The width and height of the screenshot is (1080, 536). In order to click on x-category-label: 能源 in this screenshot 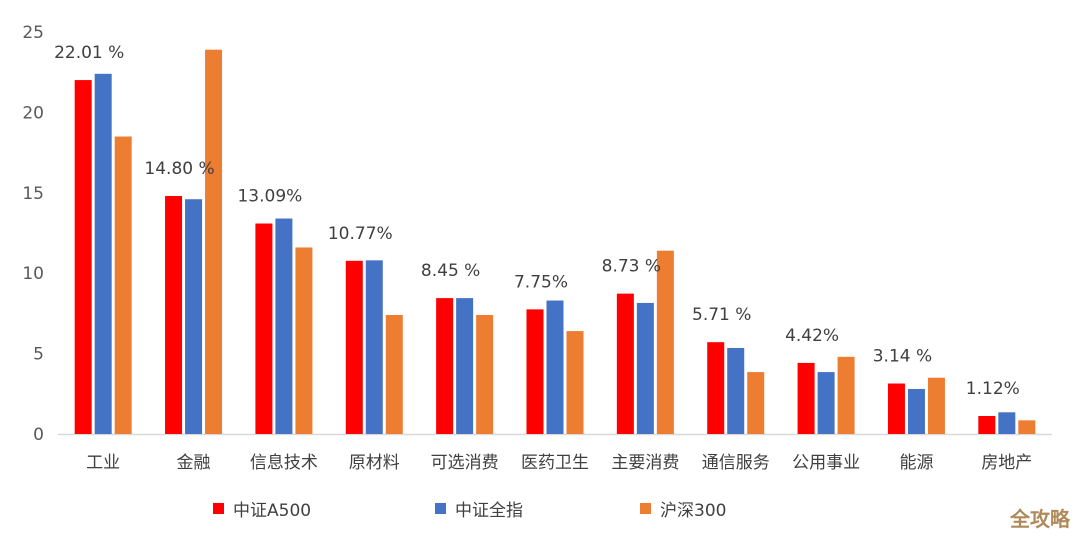, I will do `click(916, 463)`.